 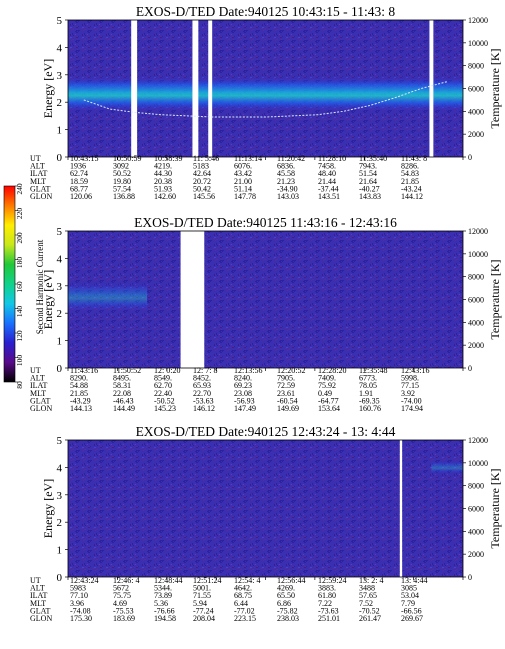 What do you see at coordinates (163, 588) in the screenshot?
I see `orbit-cell: 5344.` at bounding box center [163, 588].